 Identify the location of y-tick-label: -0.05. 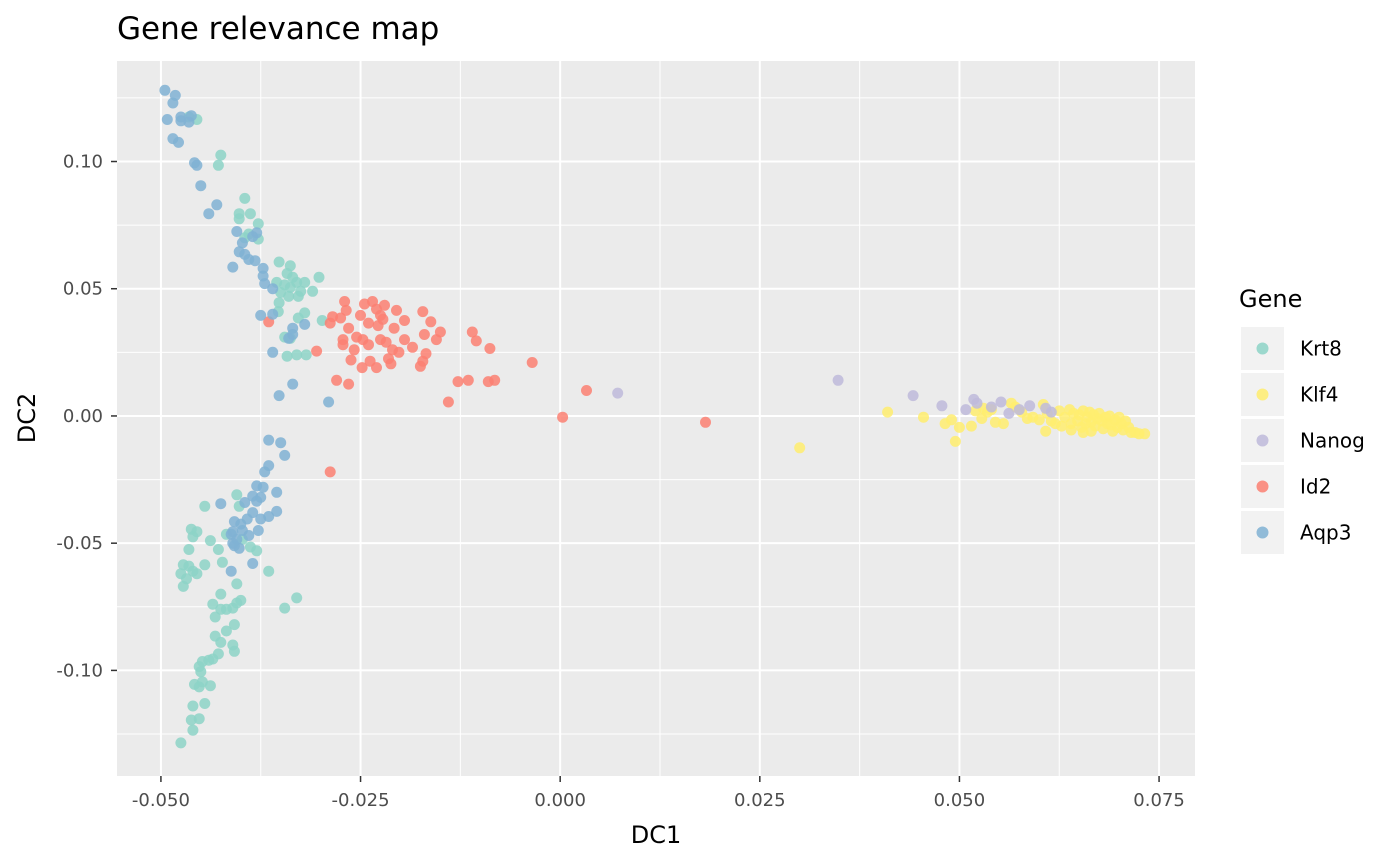
(79, 543).